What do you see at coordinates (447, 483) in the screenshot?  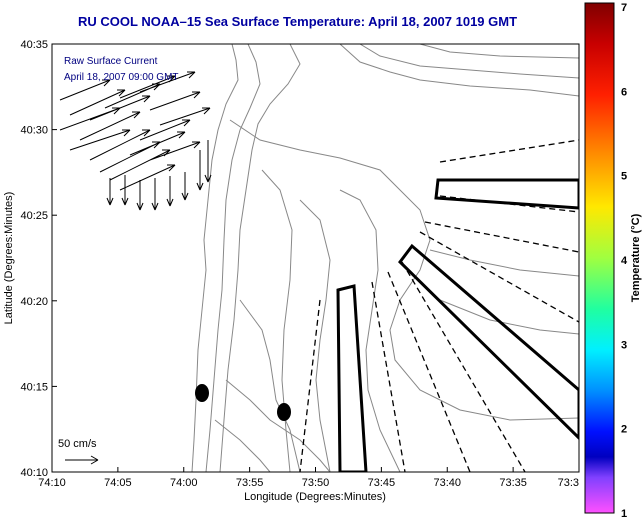 I see `x-tick-label: 73:40` at bounding box center [447, 483].